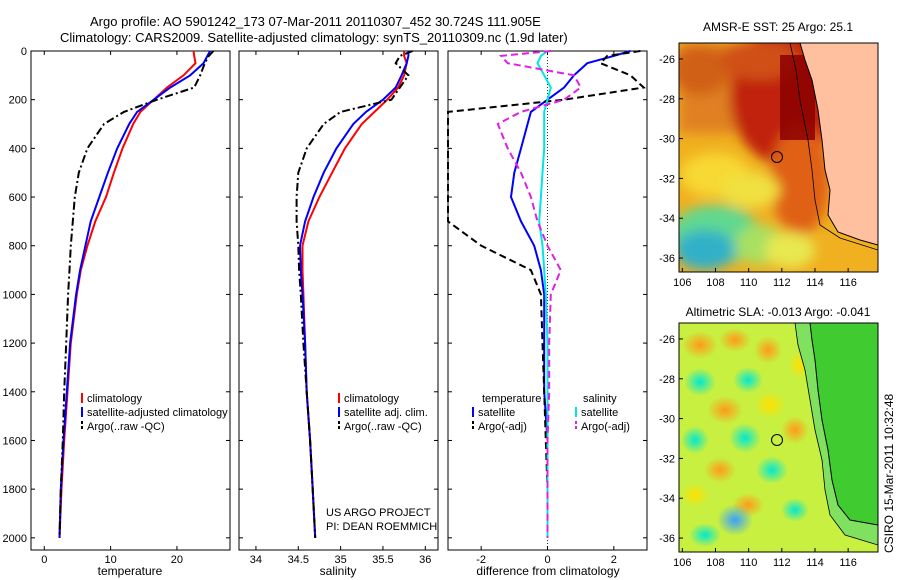  What do you see at coordinates (715, 283) in the screenshot?
I see `sst-lon-tick-label: 108` at bounding box center [715, 283].